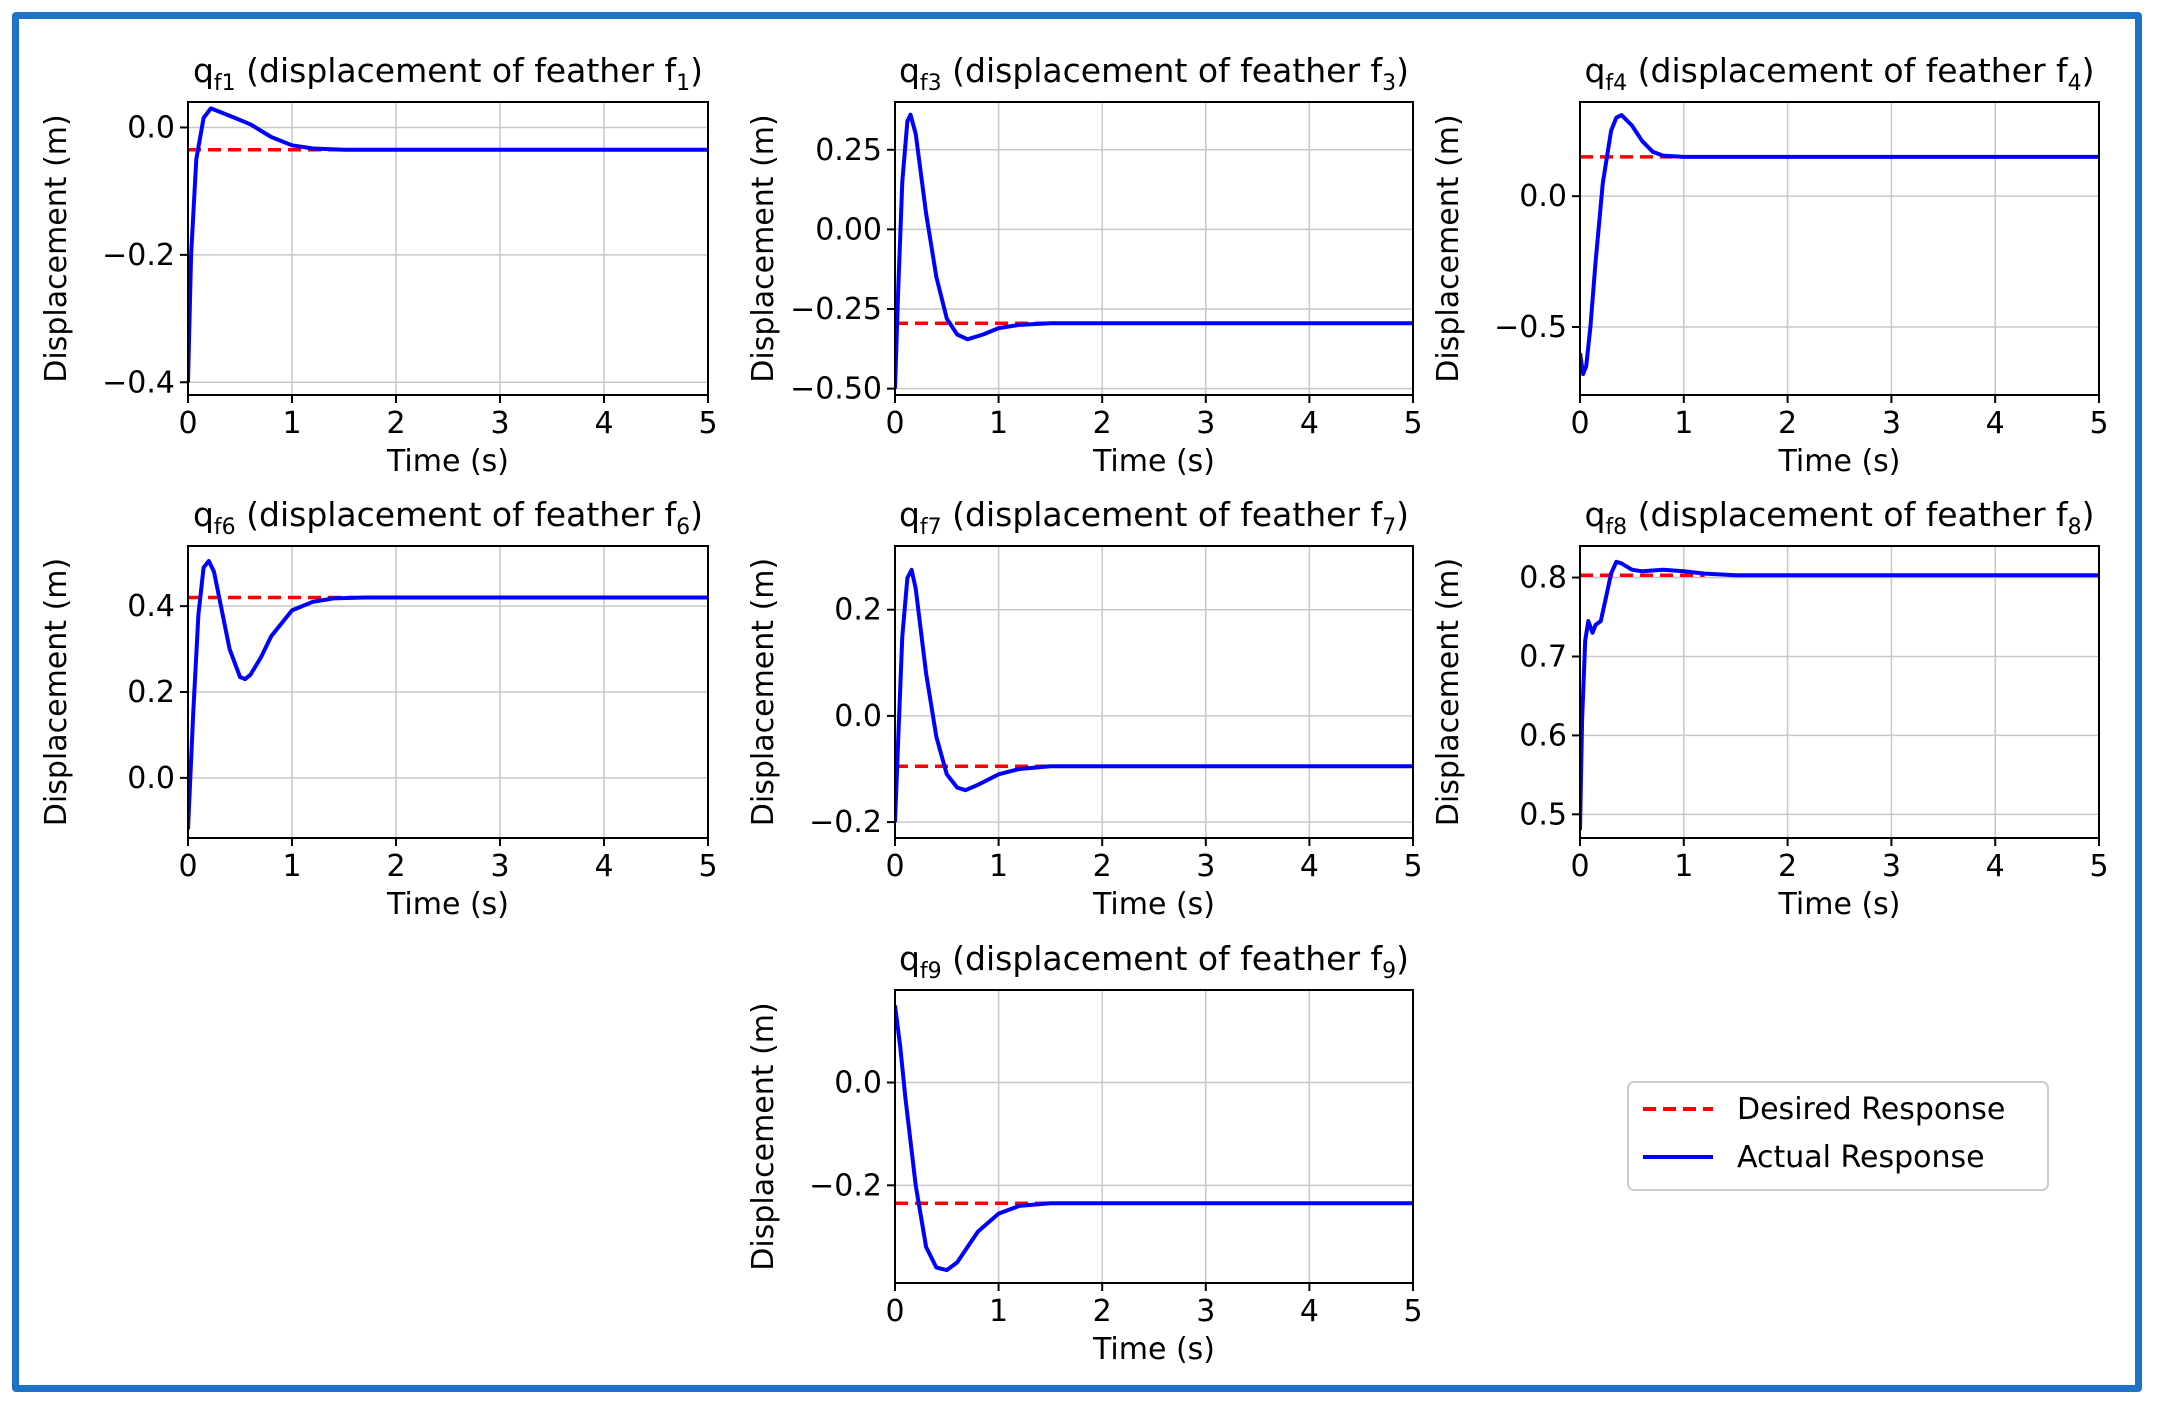 The height and width of the screenshot is (1417, 2168). I want to click on y-tick-label: −0.25, so click(836, 309).